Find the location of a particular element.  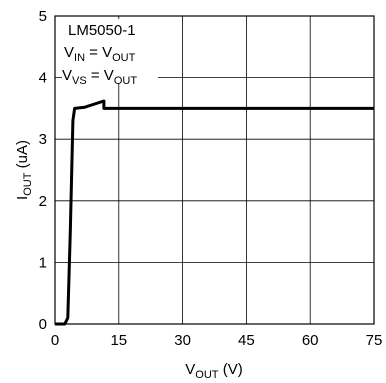

annotation-vvs: VVS = VOUT is located at coordinates (99, 77).